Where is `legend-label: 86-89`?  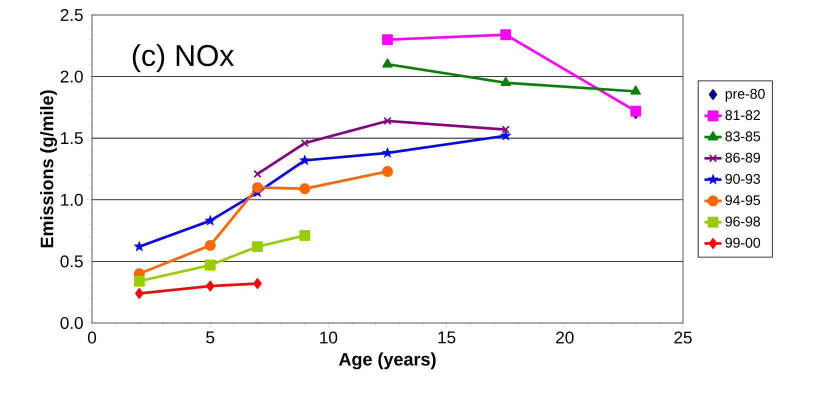 legend-label: 86-89 is located at coordinates (742, 157).